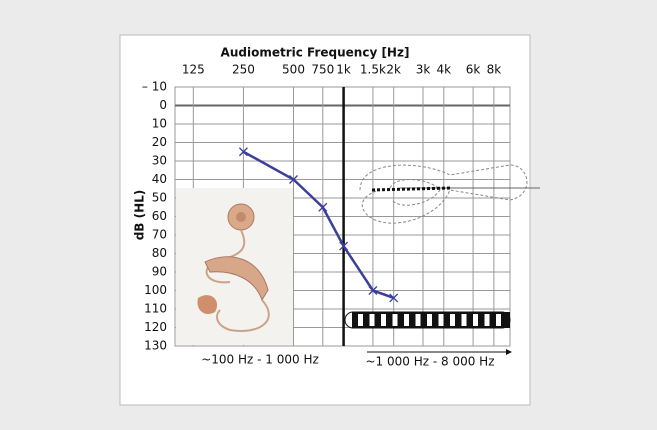  What do you see at coordinates (140, 215) in the screenshot?
I see `y-axis-label: dB (HL)` at bounding box center [140, 215].